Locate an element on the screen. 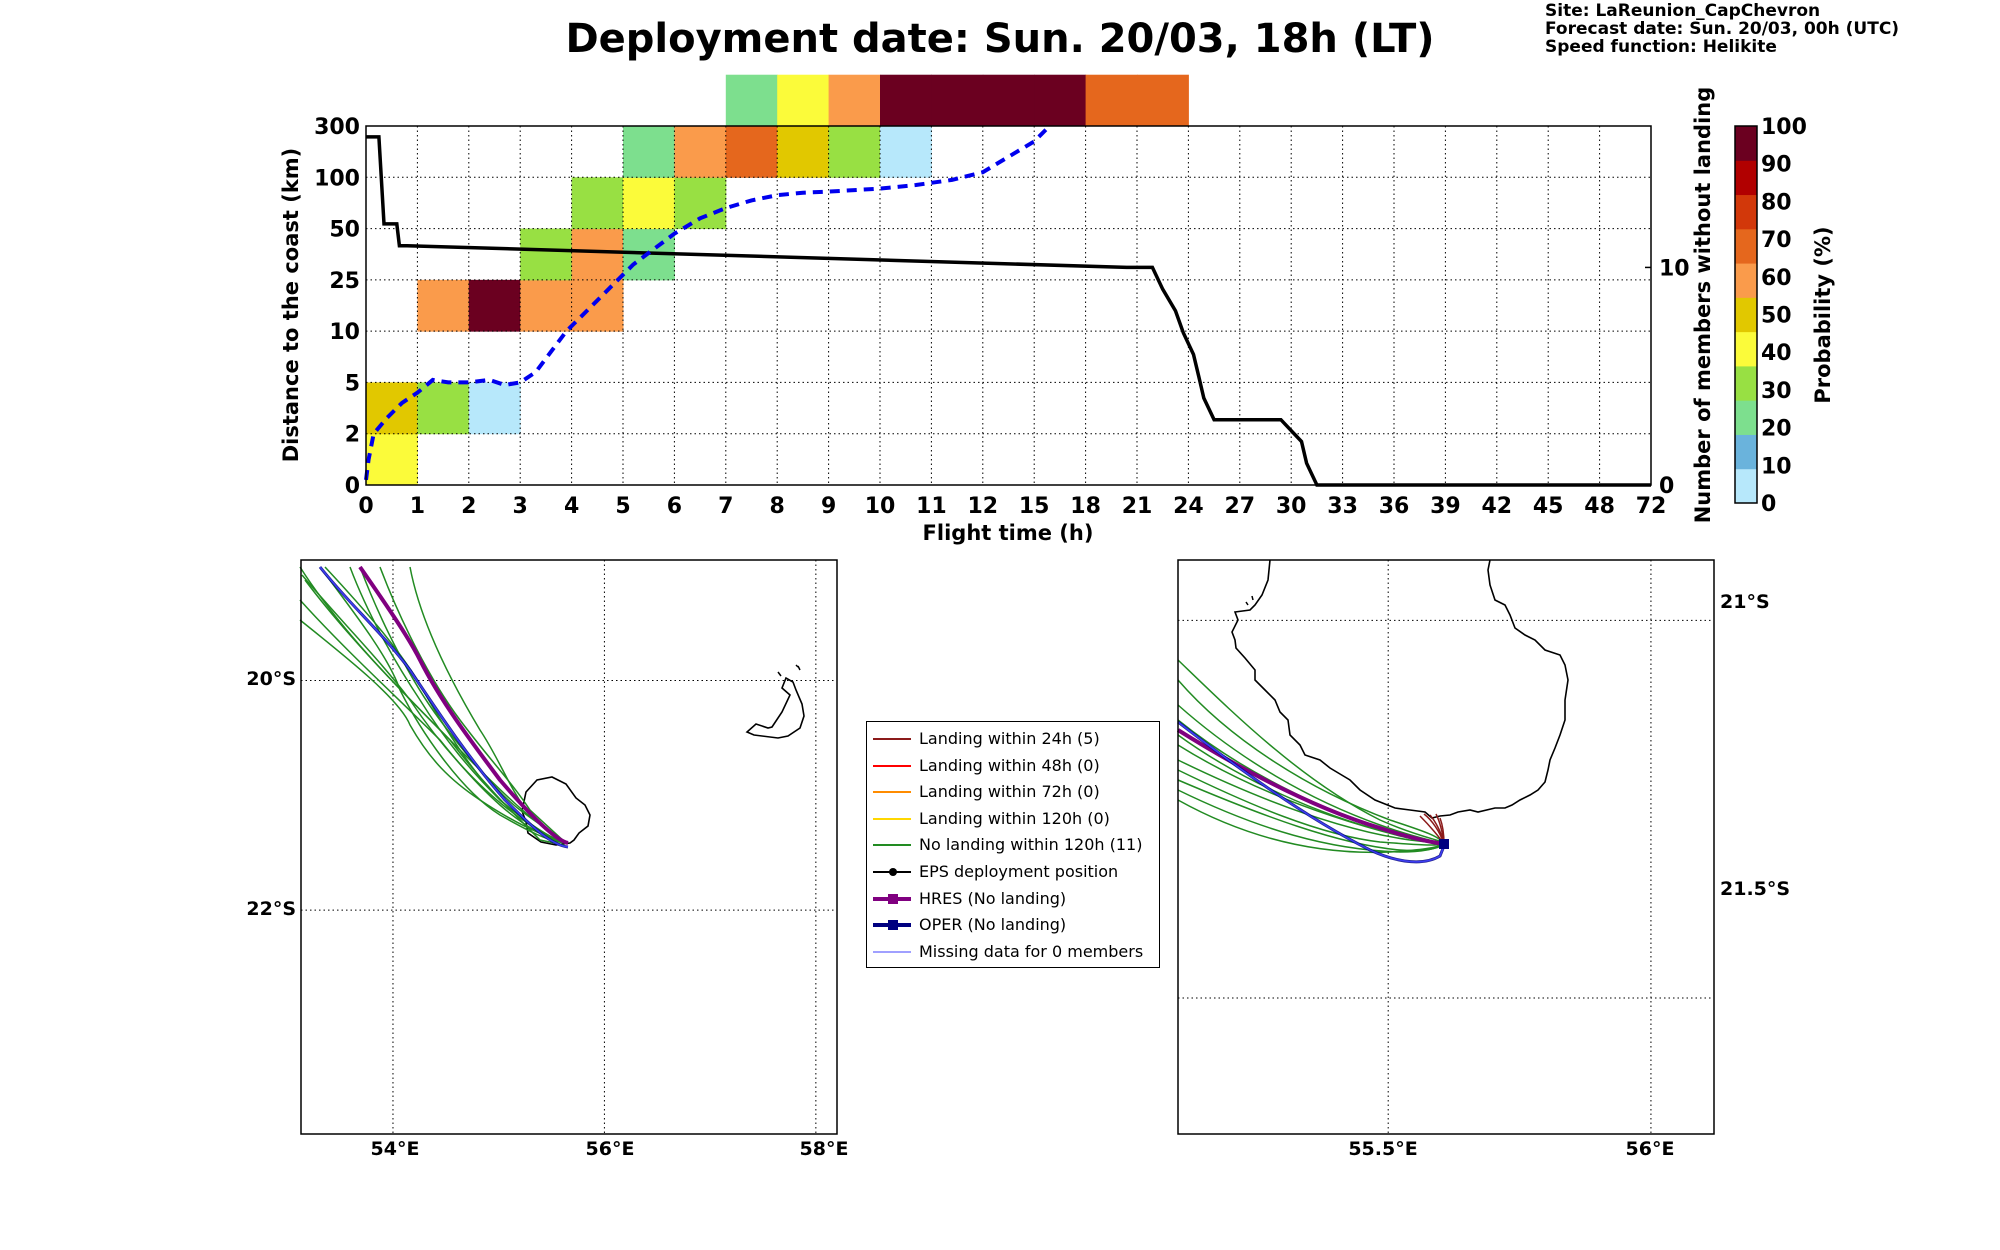 The height and width of the screenshot is (1250, 2000). map-right-ylabel-2: 21.5°S is located at coordinates (1755, 889).